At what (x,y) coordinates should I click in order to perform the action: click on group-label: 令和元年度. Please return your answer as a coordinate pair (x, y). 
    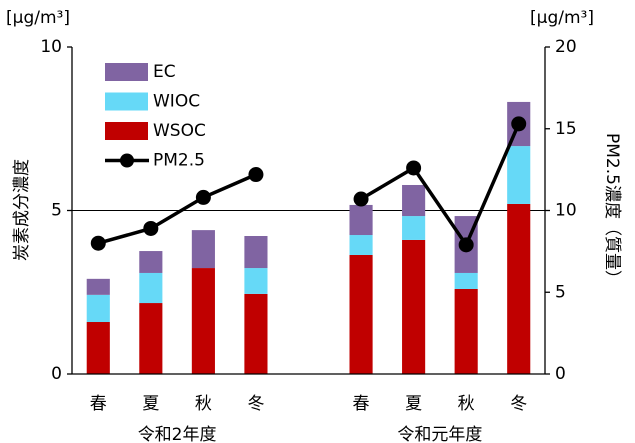
    Looking at the image, I should click on (439, 434).